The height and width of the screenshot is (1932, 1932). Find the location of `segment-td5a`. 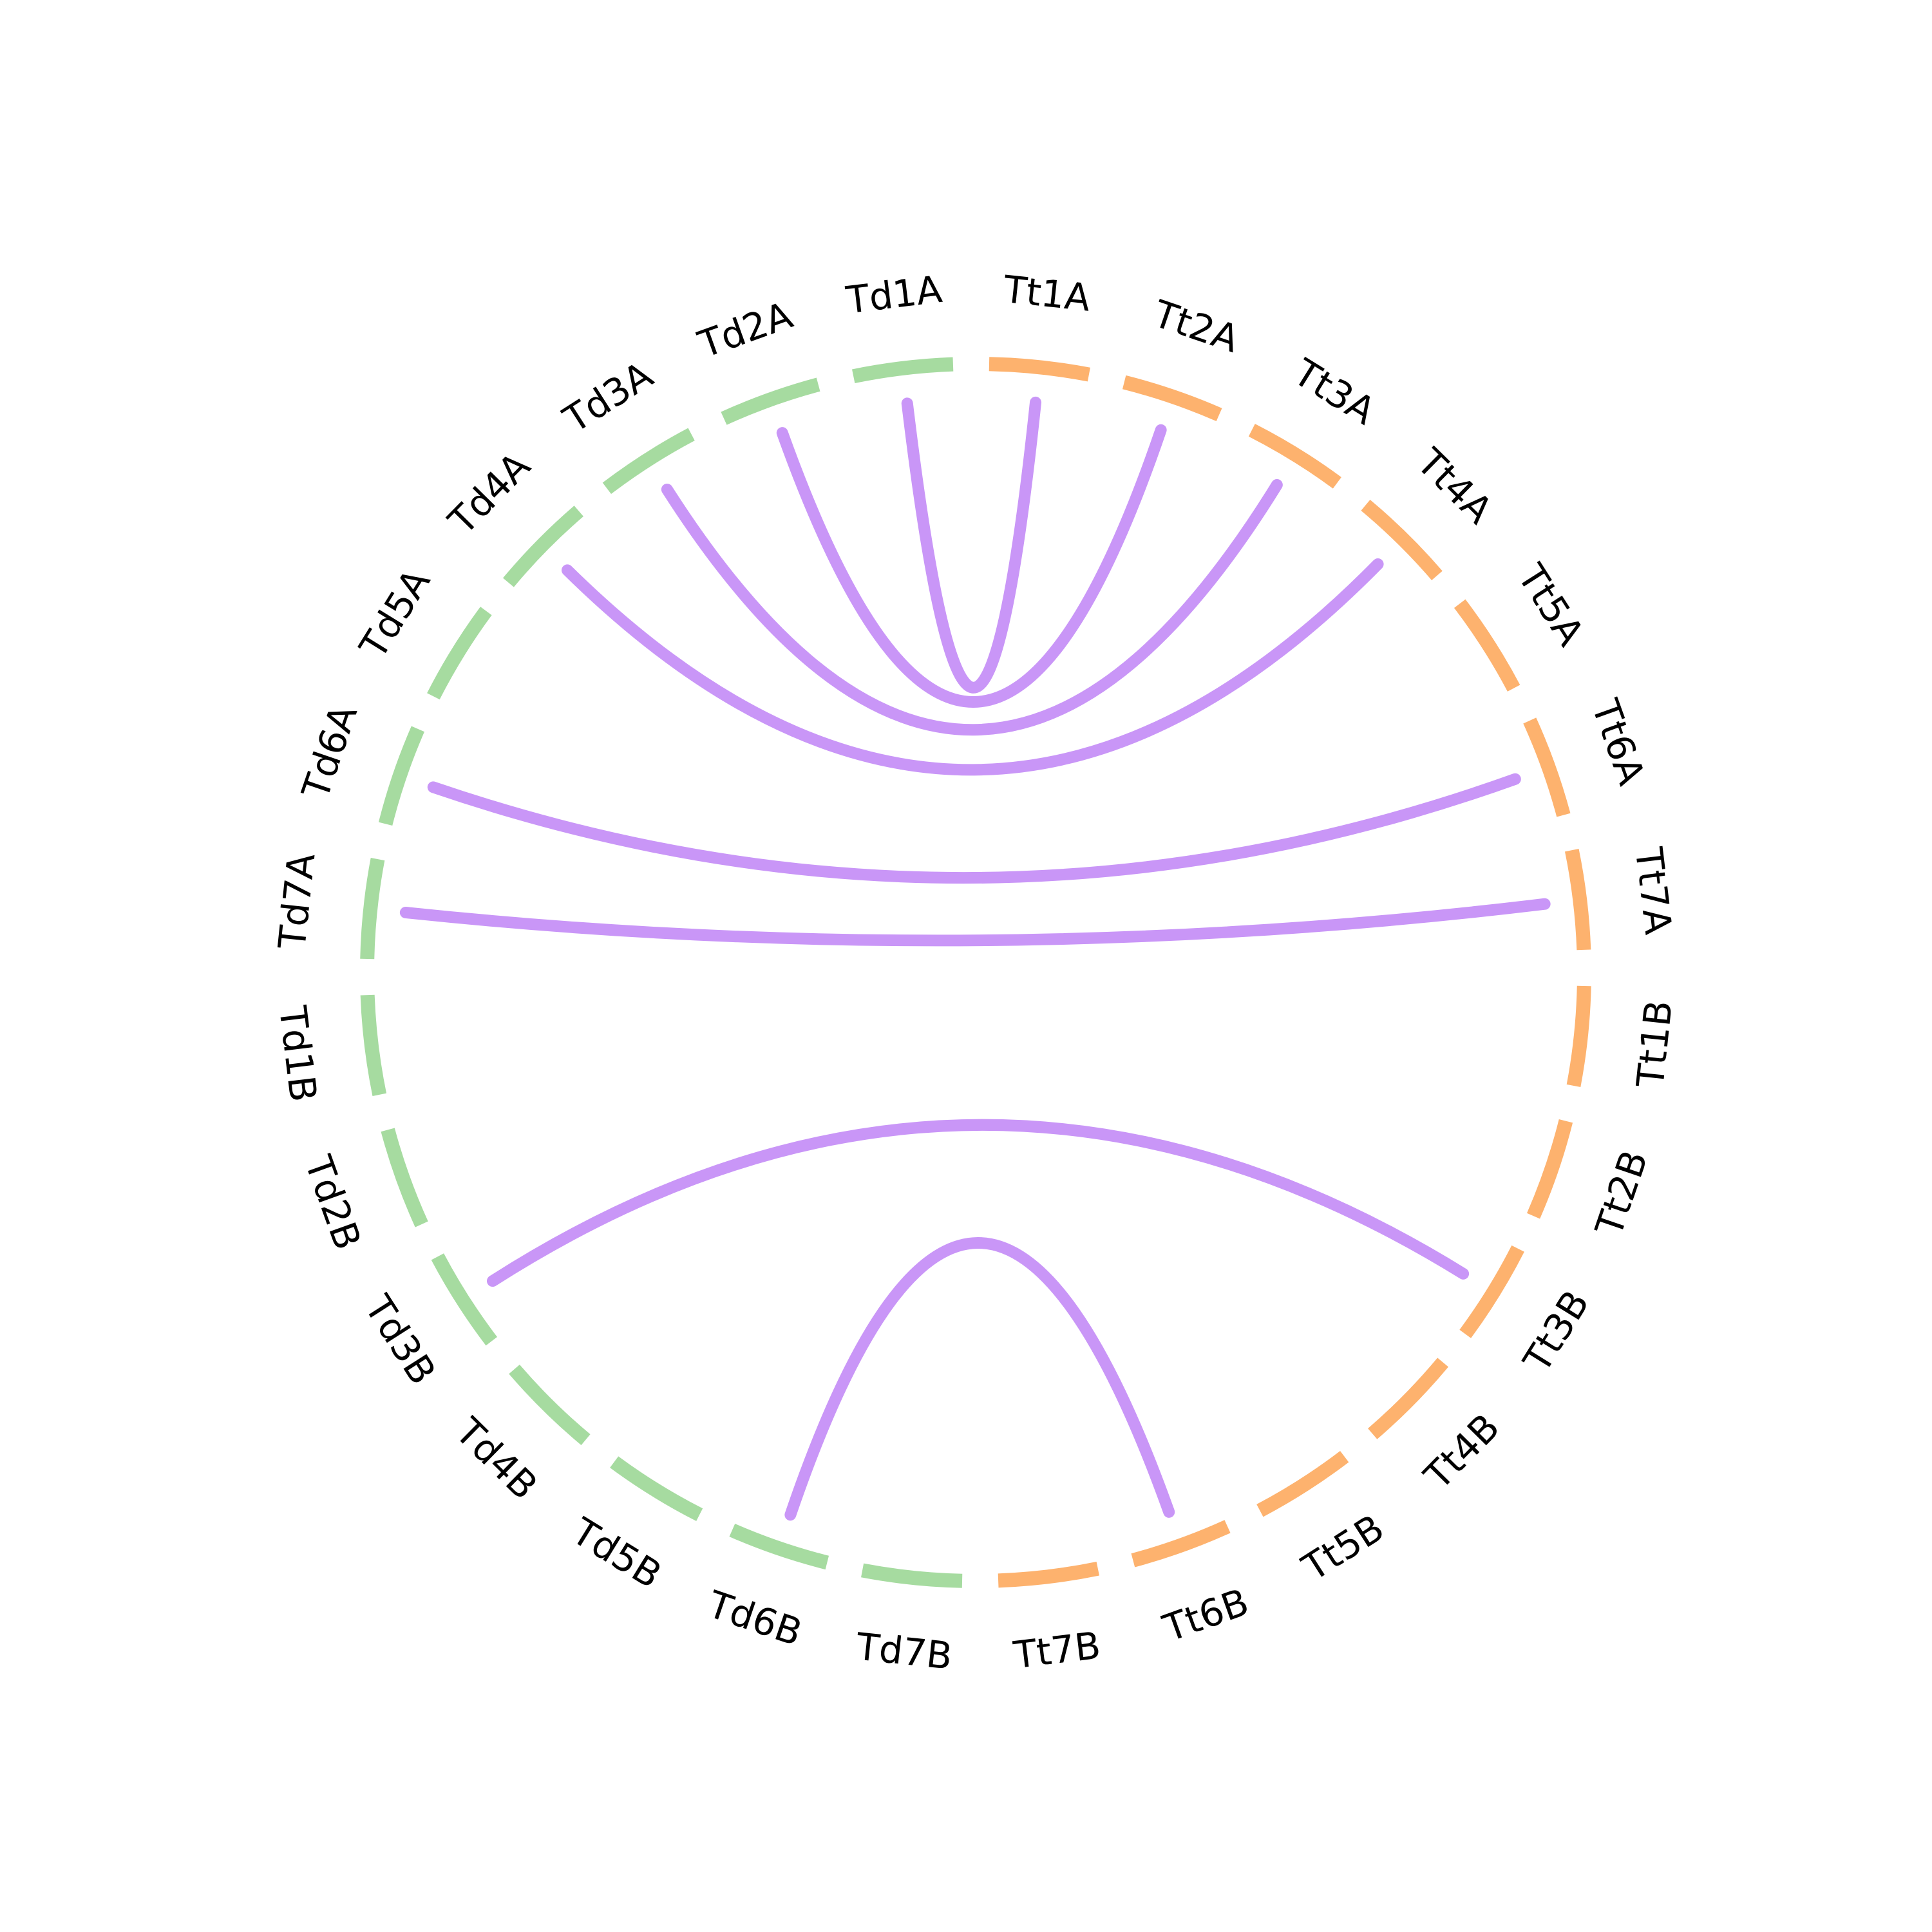

segment-td5a is located at coordinates (460, 653).